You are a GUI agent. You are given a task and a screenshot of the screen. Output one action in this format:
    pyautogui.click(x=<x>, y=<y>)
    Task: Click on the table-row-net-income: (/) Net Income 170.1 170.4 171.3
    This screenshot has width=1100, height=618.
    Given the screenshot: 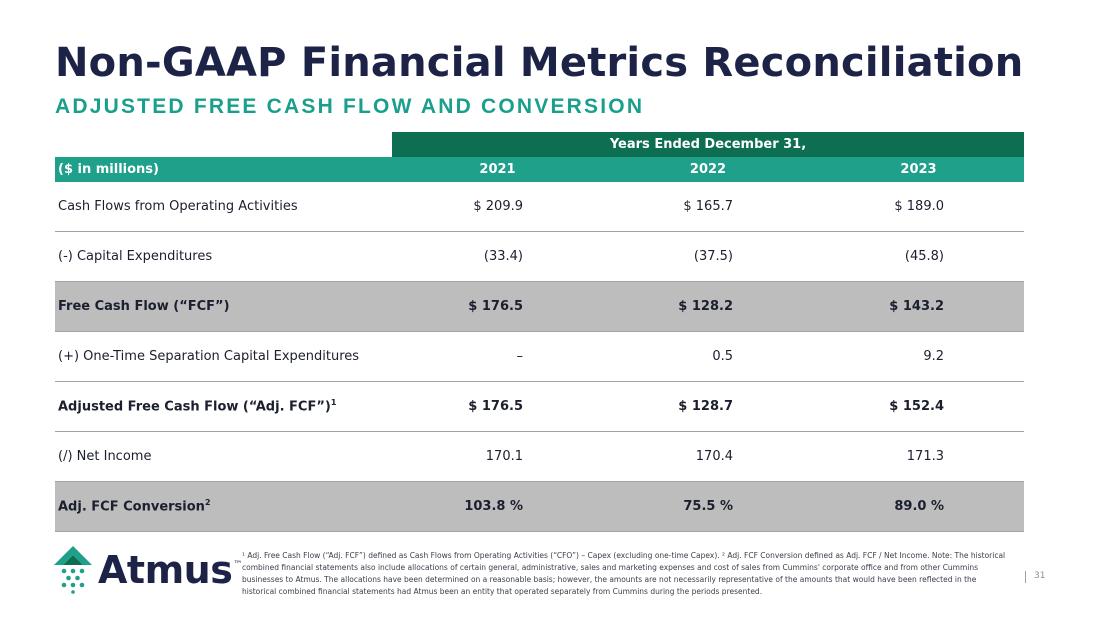 What is the action you would take?
    pyautogui.click(x=539, y=456)
    